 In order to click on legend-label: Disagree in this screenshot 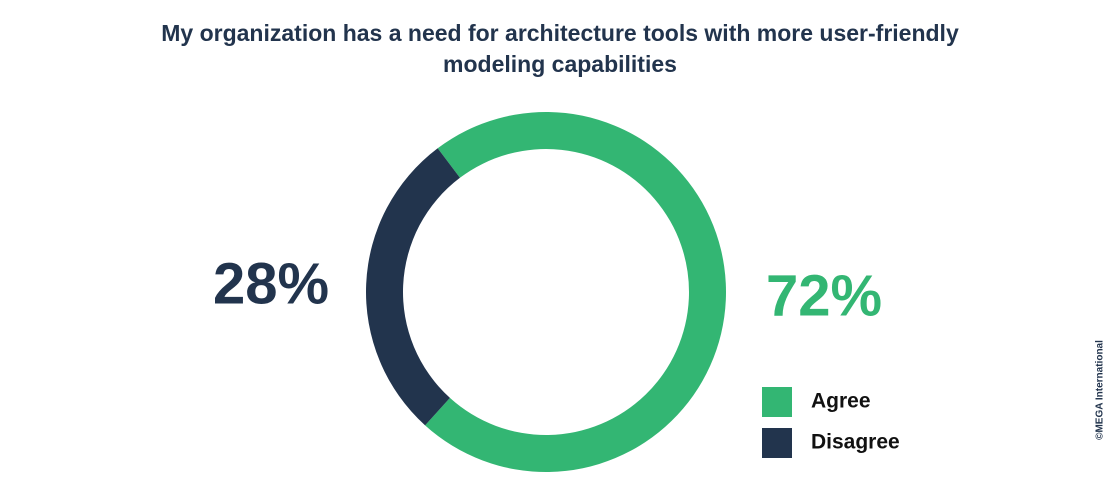, I will do `click(855, 442)`.